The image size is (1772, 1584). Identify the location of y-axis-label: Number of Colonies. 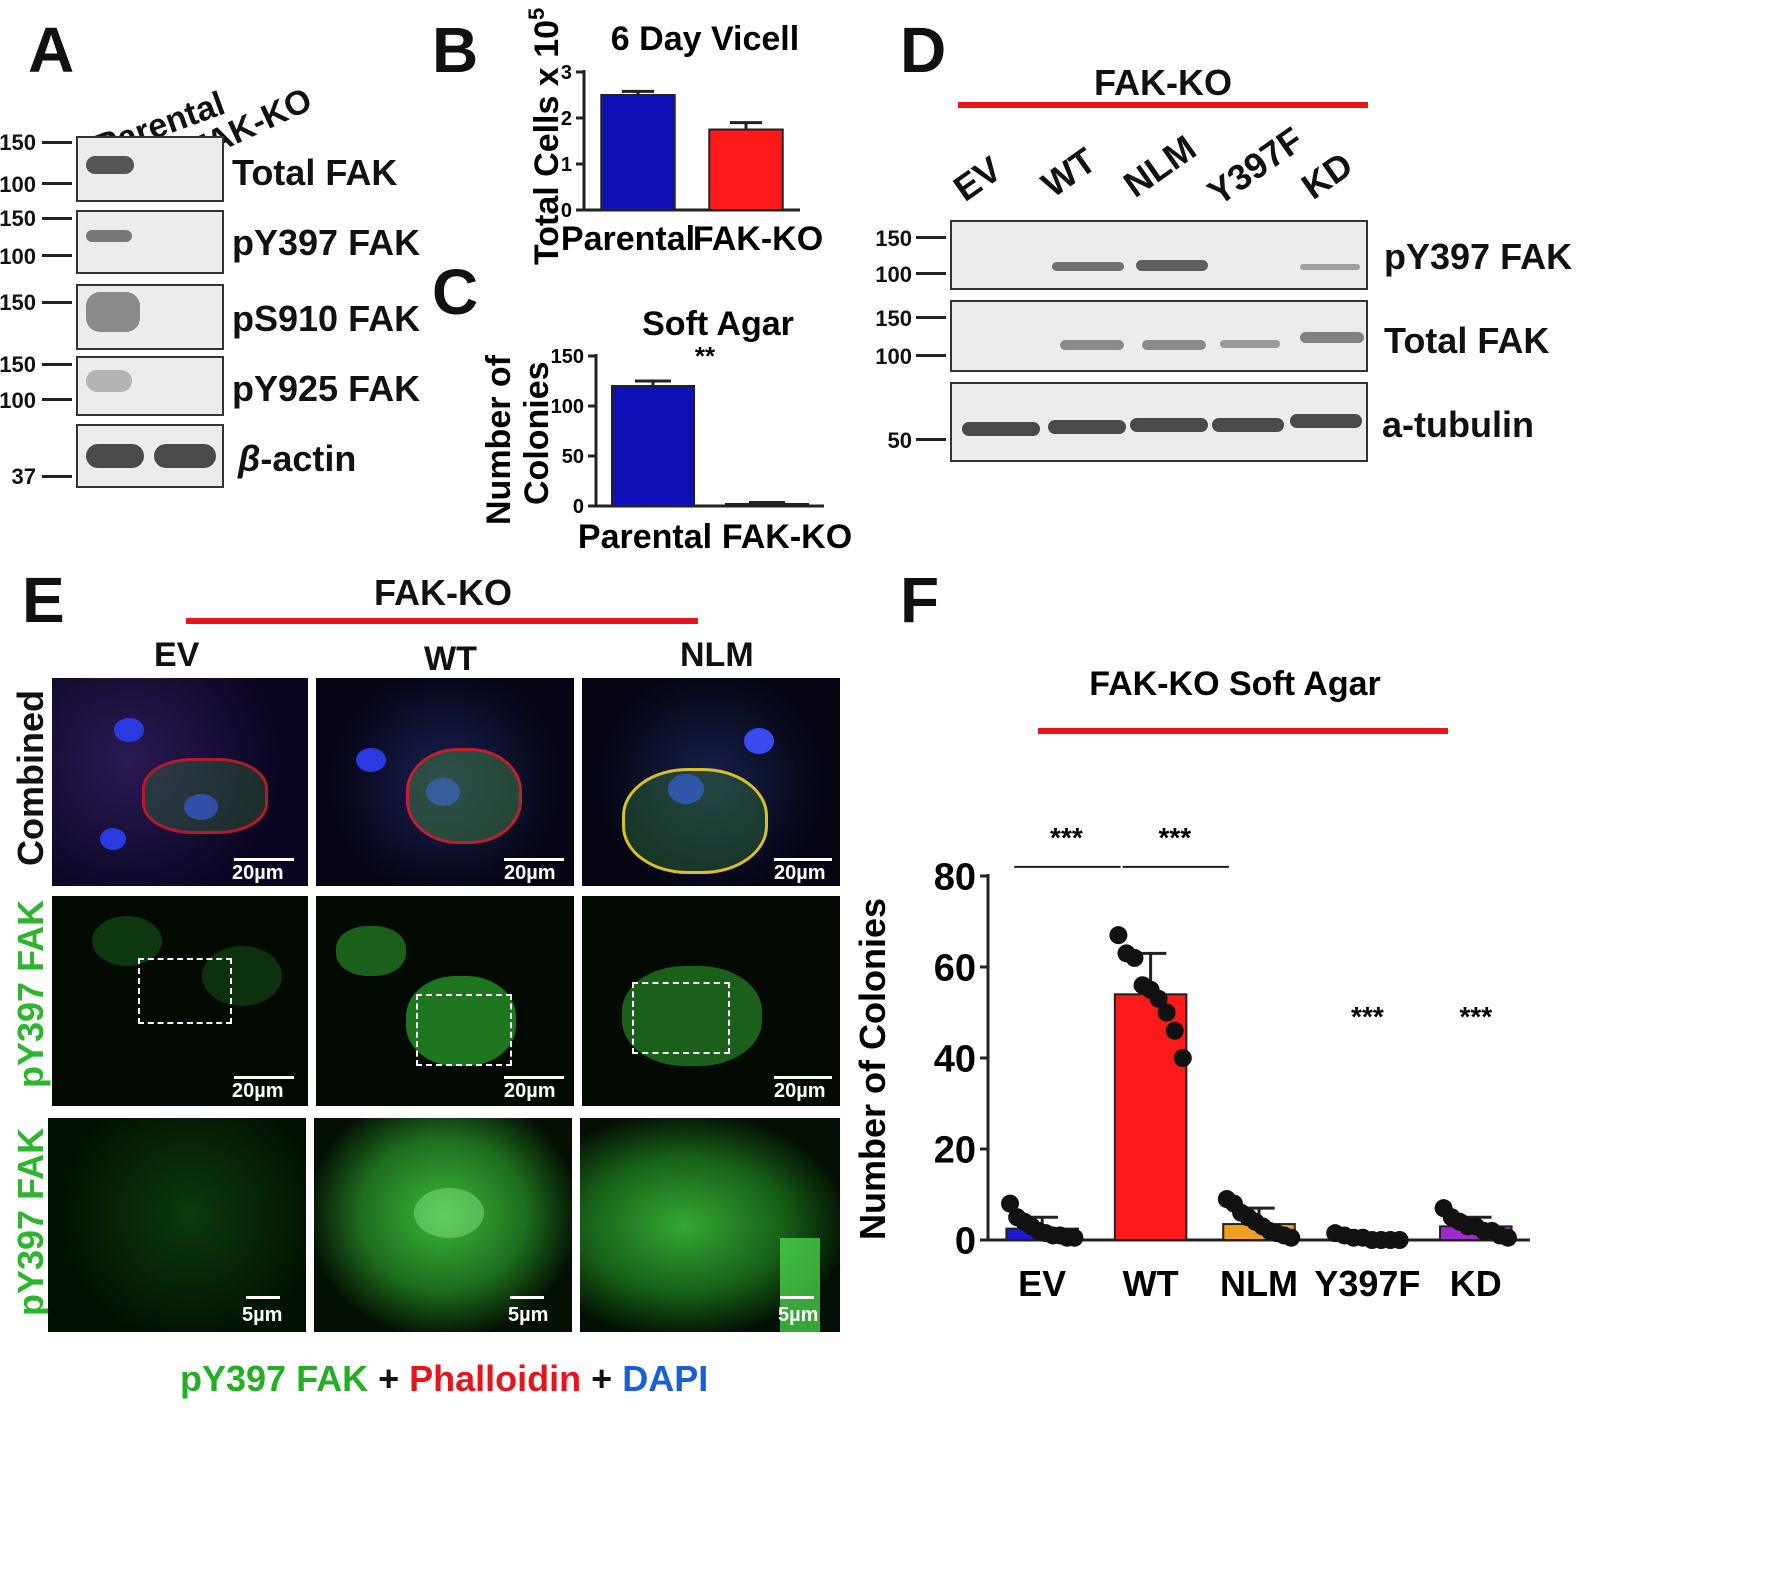
(872, 1069).